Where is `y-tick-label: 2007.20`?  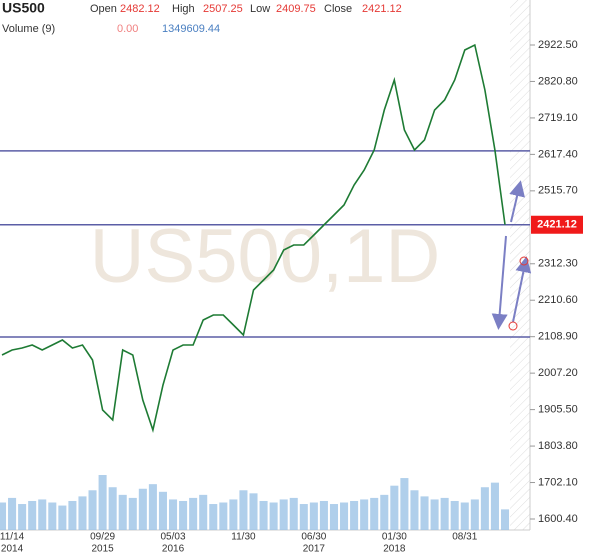
y-tick-label: 2007.20 is located at coordinates (558, 373).